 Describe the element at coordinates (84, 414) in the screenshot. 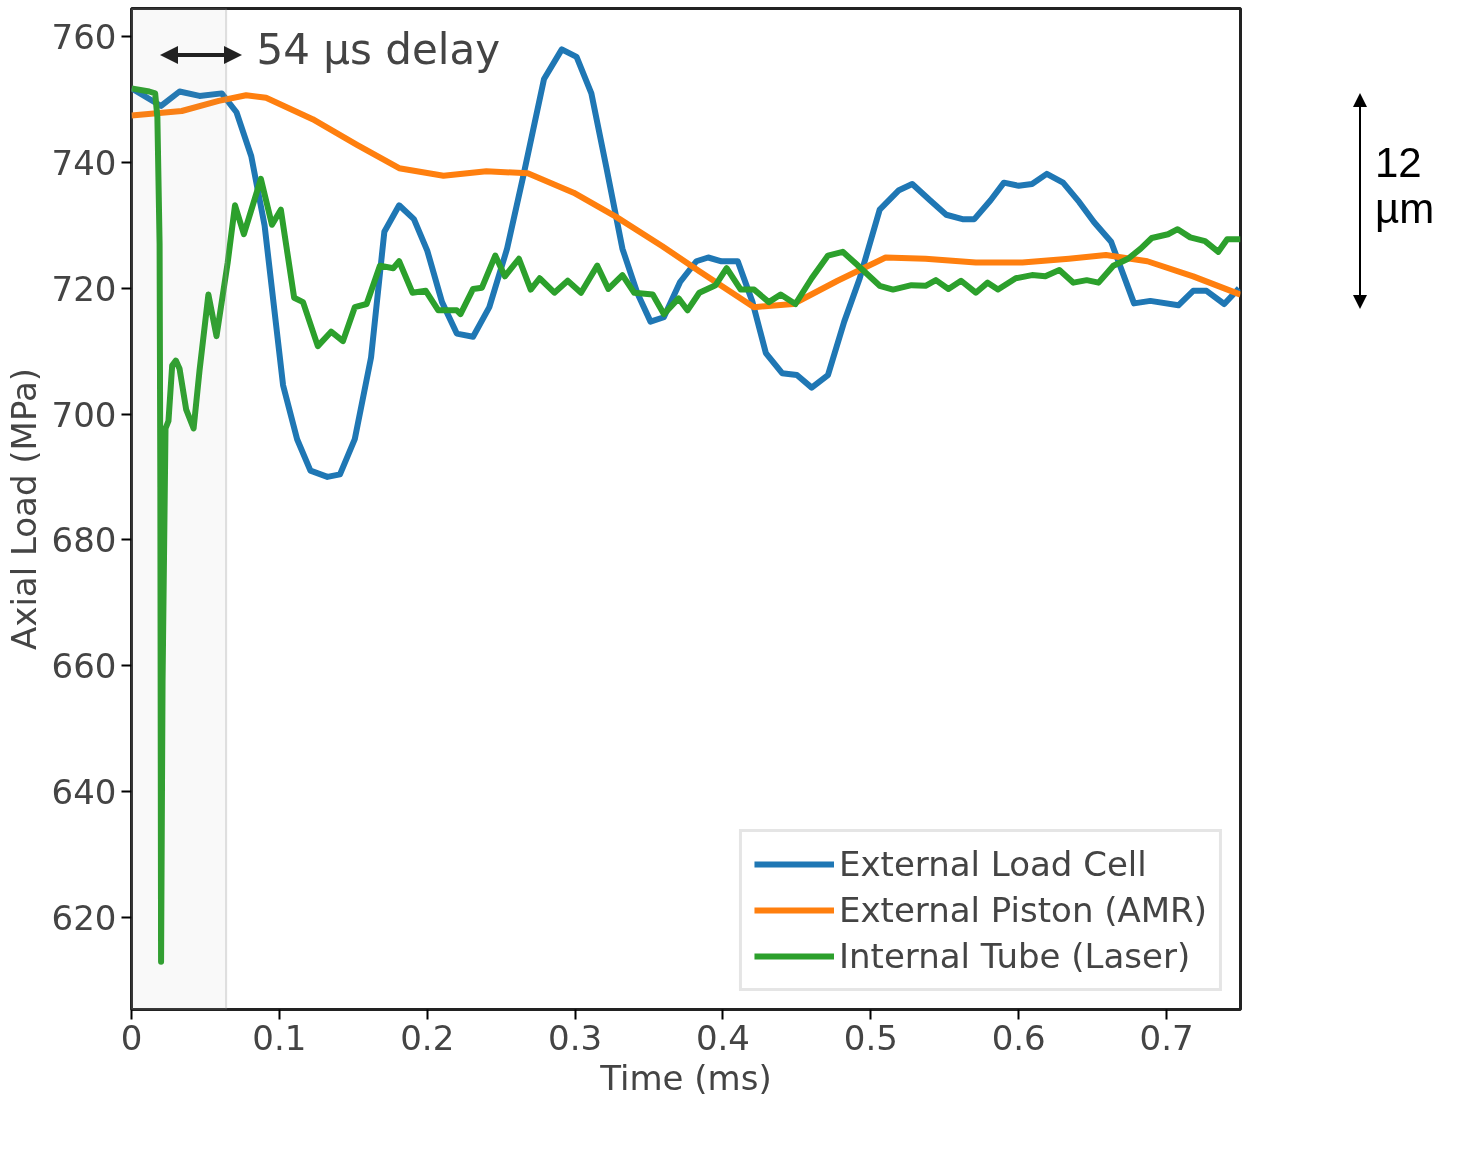

I see `y-tick-label: 700` at that location.